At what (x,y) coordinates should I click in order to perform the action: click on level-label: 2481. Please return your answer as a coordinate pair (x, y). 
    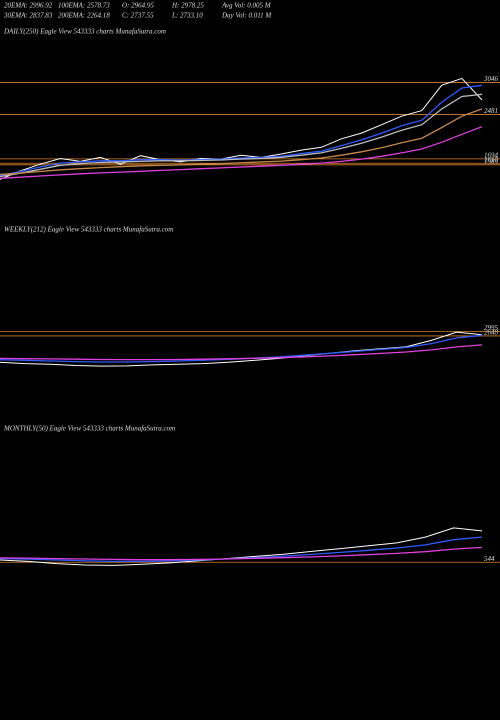
    Looking at the image, I should click on (491, 111).